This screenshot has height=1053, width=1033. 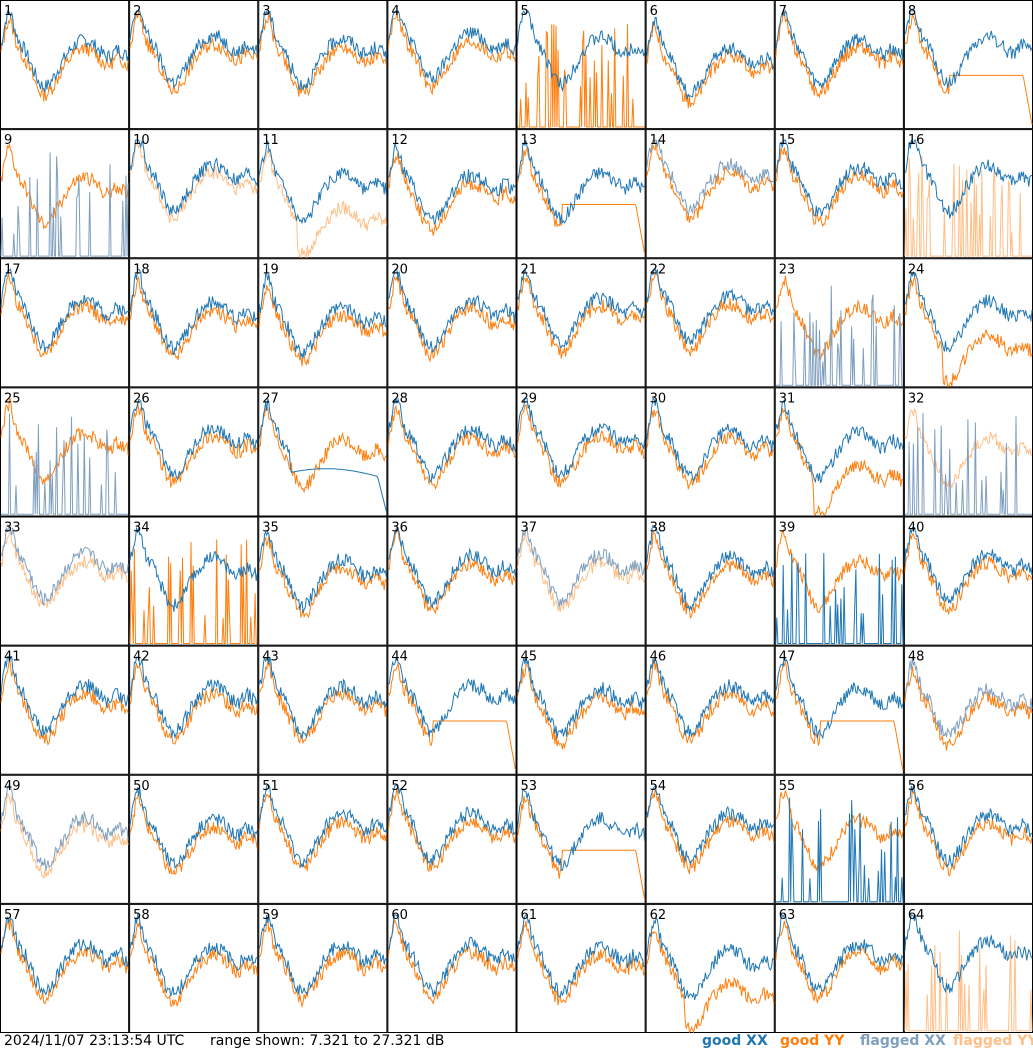 What do you see at coordinates (968, 323) in the screenshot?
I see `panel-24: 24` at bounding box center [968, 323].